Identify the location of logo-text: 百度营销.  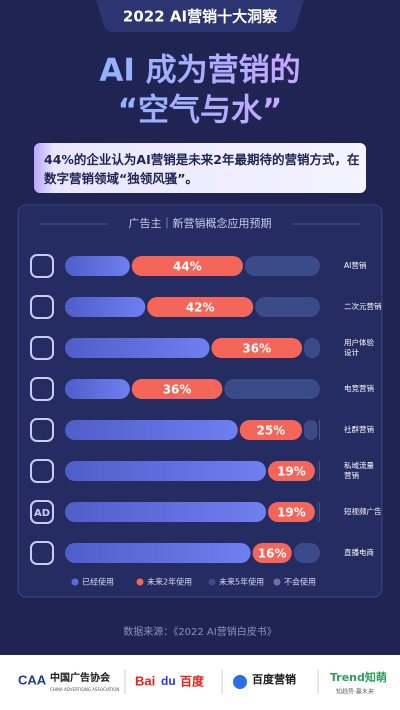
(274, 679).